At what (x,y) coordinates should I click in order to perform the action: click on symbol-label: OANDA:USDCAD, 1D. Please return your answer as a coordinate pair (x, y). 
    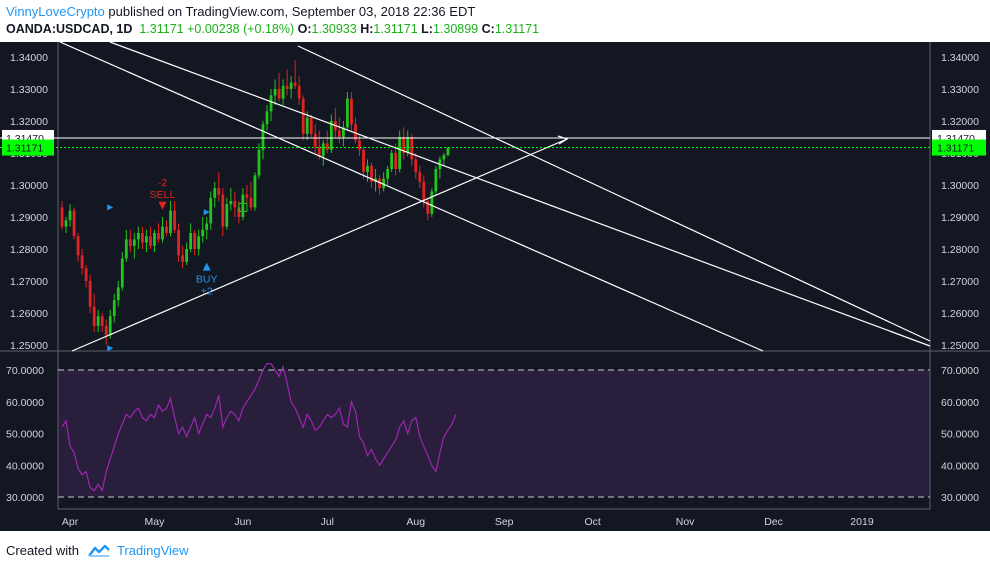
    Looking at the image, I should click on (69, 29).